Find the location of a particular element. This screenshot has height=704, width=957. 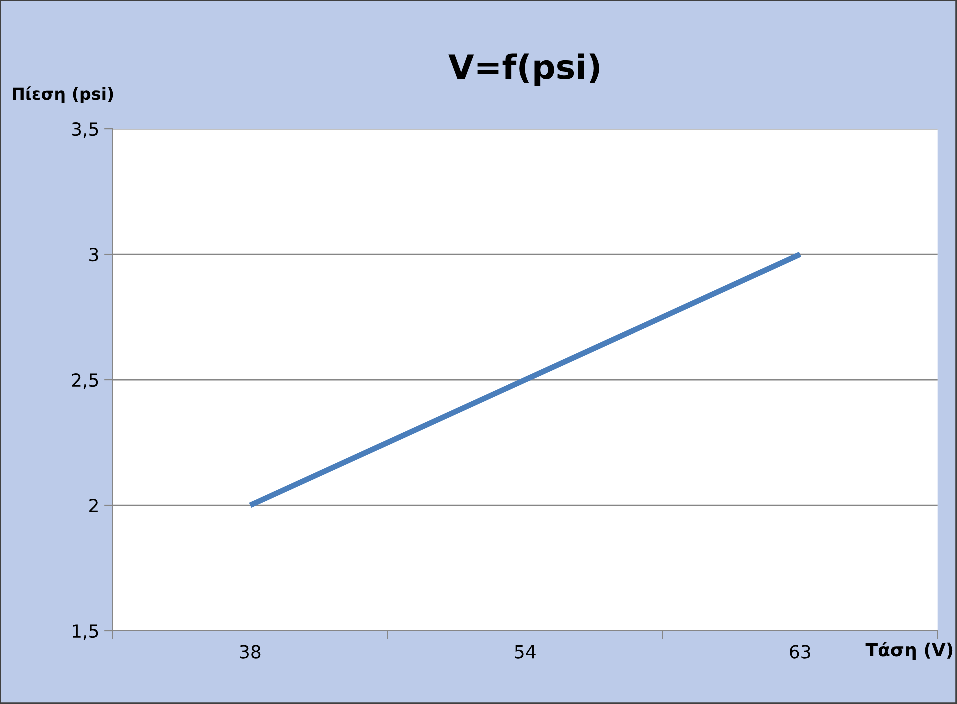

y-tick-label: 2 is located at coordinates (94, 505).